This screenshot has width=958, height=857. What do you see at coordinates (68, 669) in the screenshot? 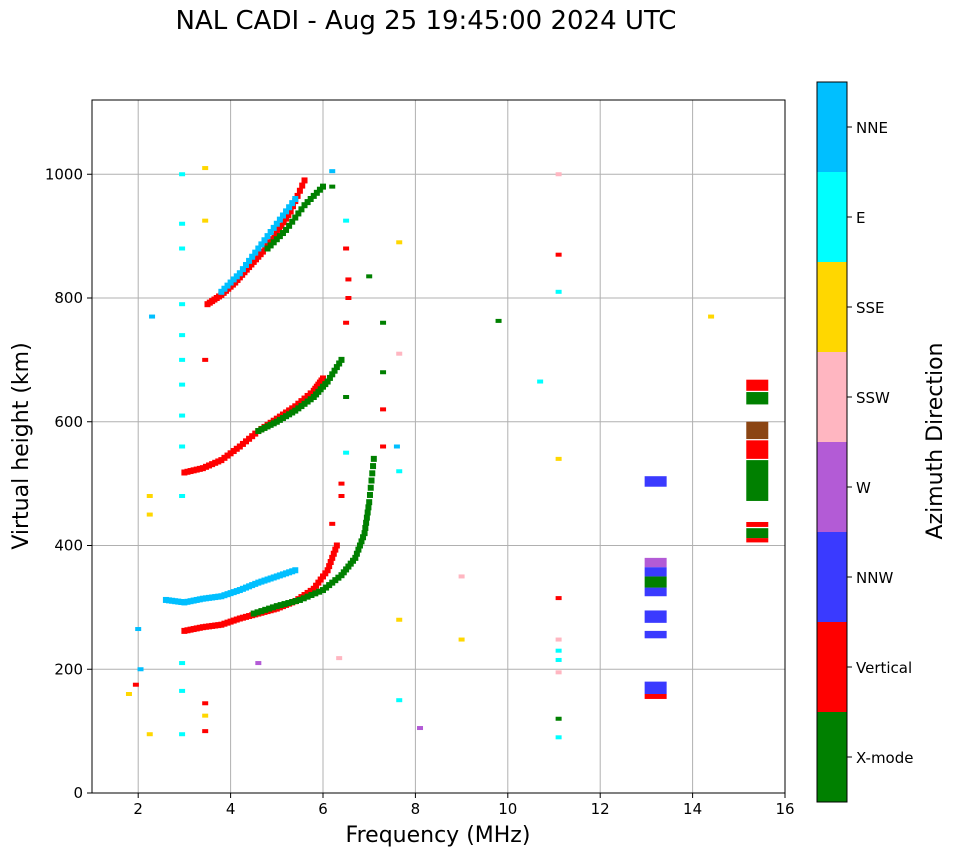
I see `y-tick-label: 200` at bounding box center [68, 669].